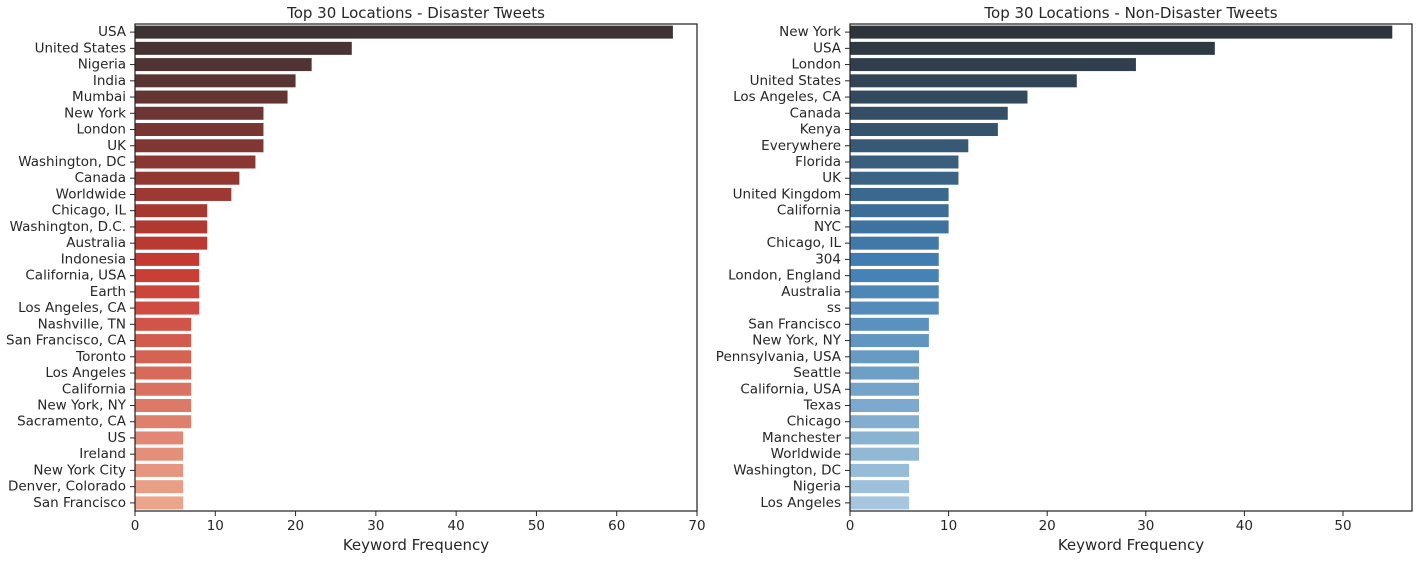  I want to click on bar-washington-d-c-, so click(171, 227).